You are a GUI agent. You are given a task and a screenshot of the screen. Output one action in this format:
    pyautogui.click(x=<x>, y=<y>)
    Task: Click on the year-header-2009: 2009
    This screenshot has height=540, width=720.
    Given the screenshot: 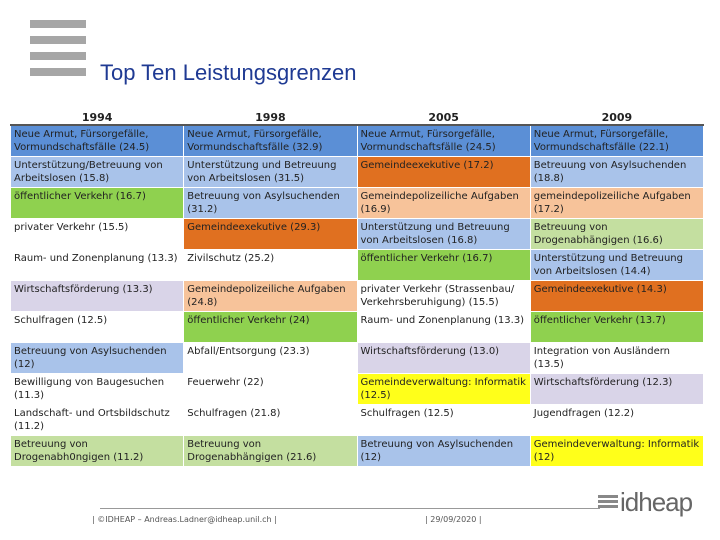 What is the action you would take?
    pyautogui.click(x=617, y=118)
    